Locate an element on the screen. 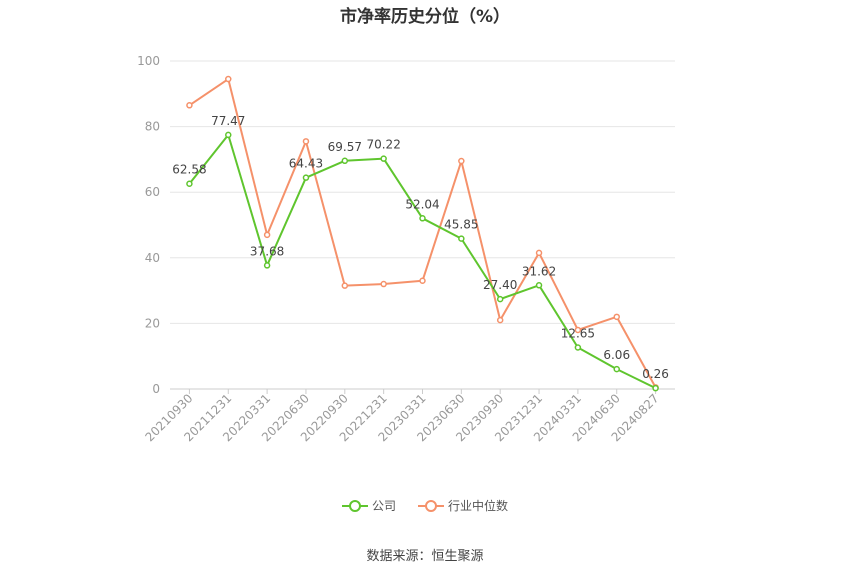 This screenshot has height=575, width=850. y-tick-label: 60 is located at coordinates (152, 192).